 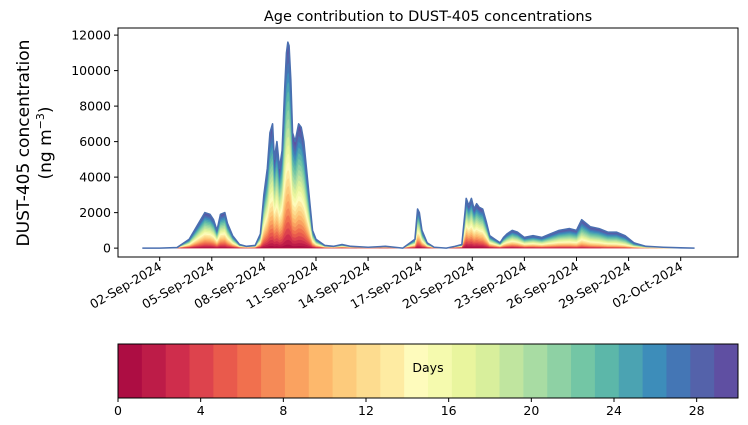 I want to click on y-axis-label: DUST-405 concentration (ng m−3), so click(x=35, y=143).